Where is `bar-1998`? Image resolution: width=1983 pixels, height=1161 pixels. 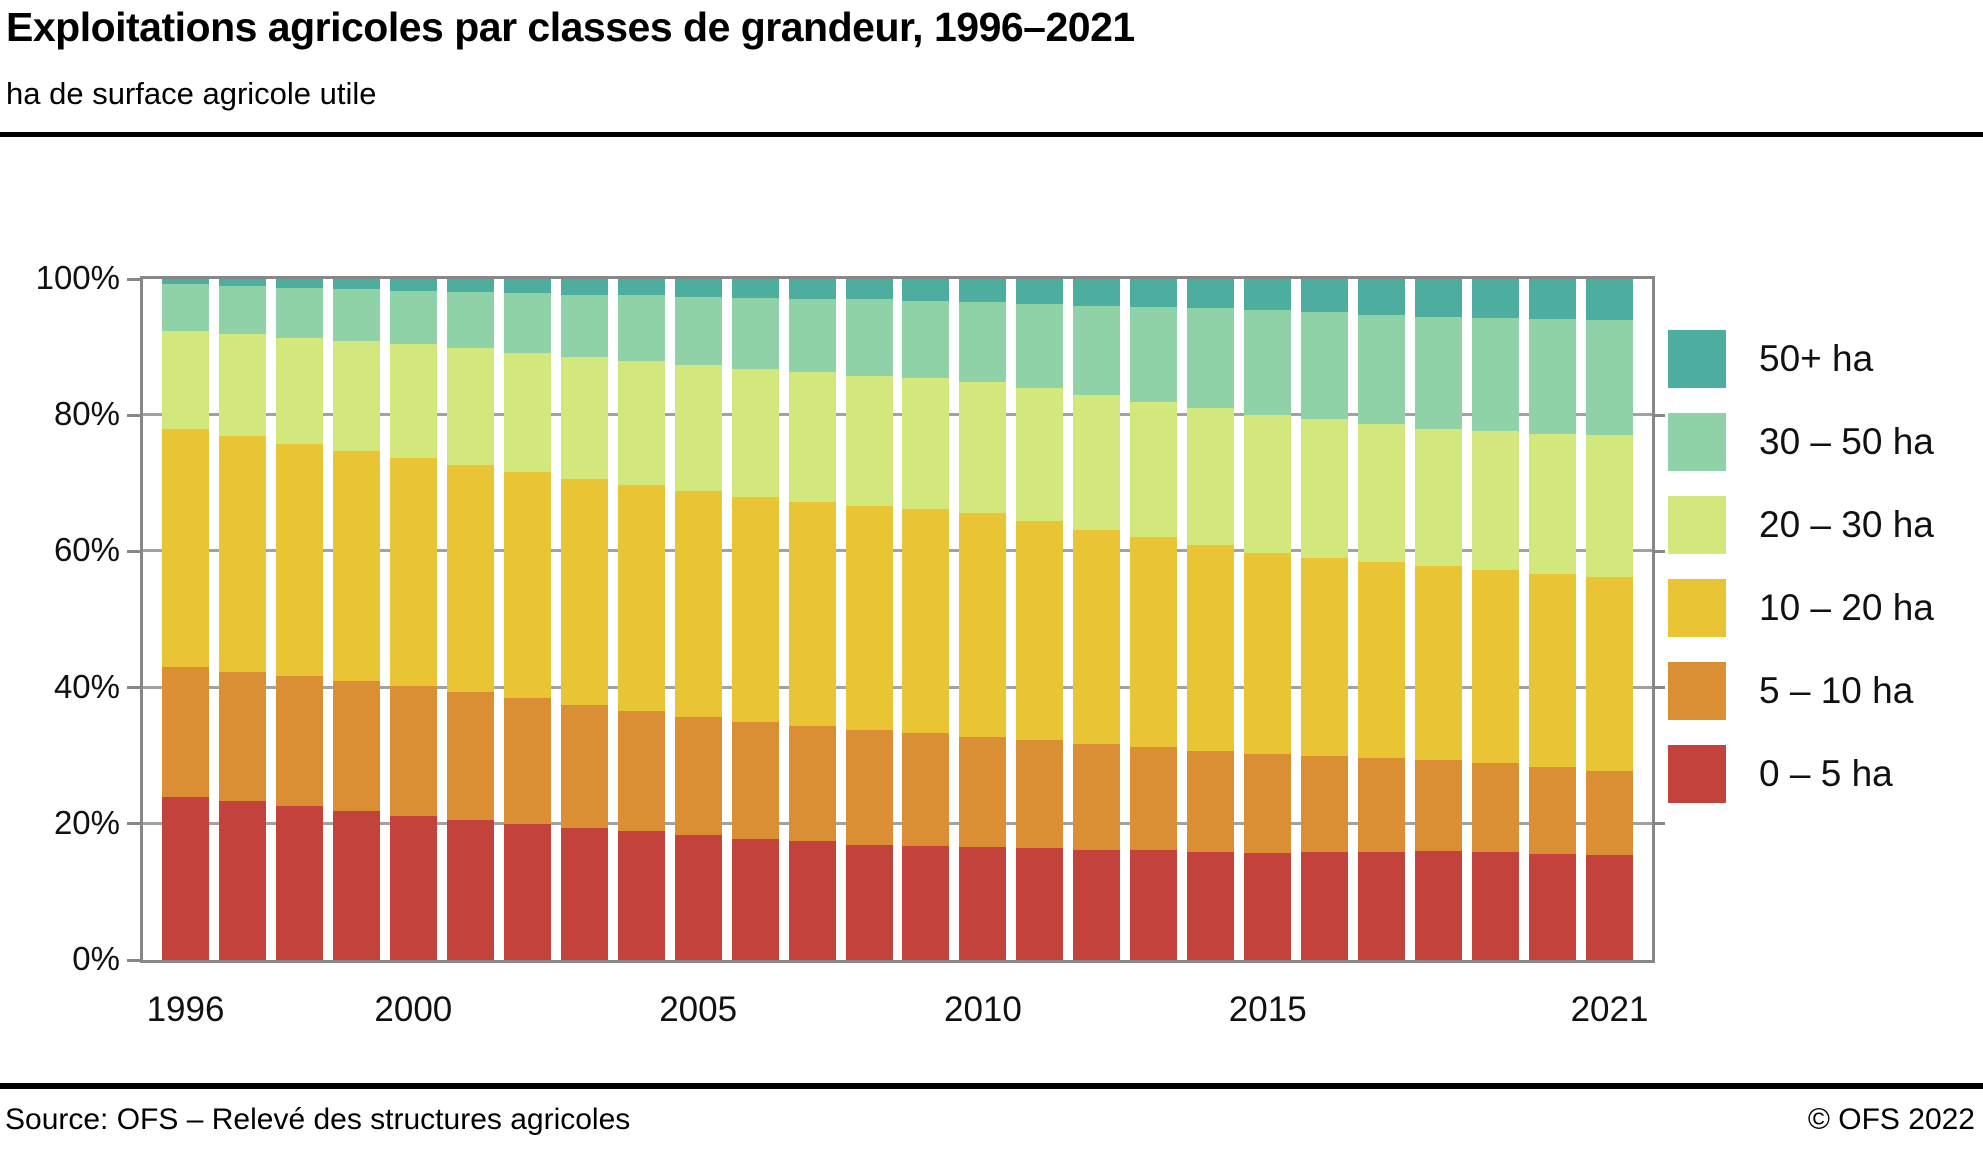
bar-1998 is located at coordinates (299, 619).